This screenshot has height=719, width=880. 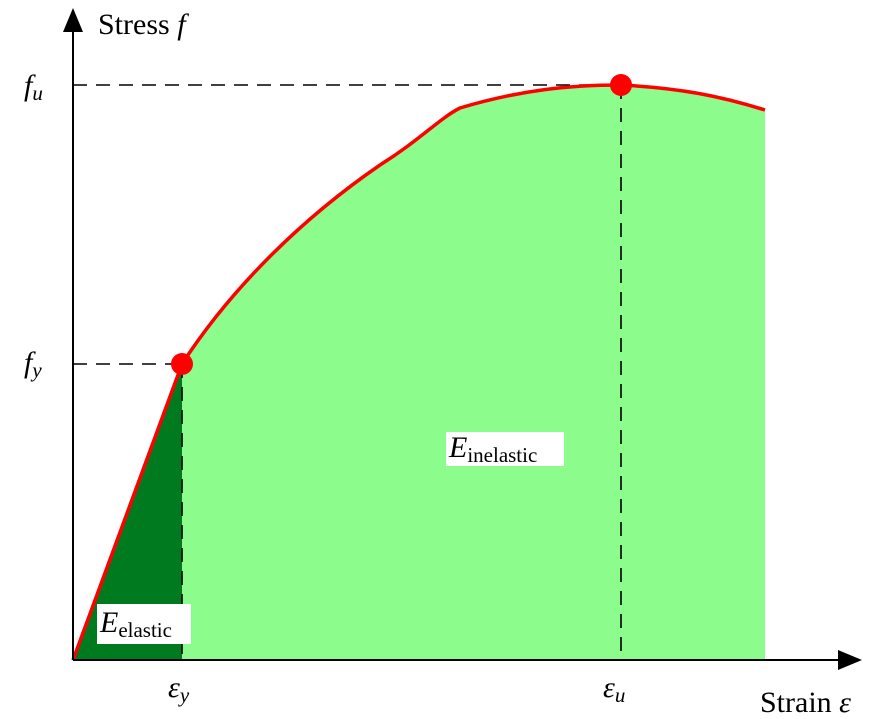 I want to click on yield-point, so click(x=182, y=364).